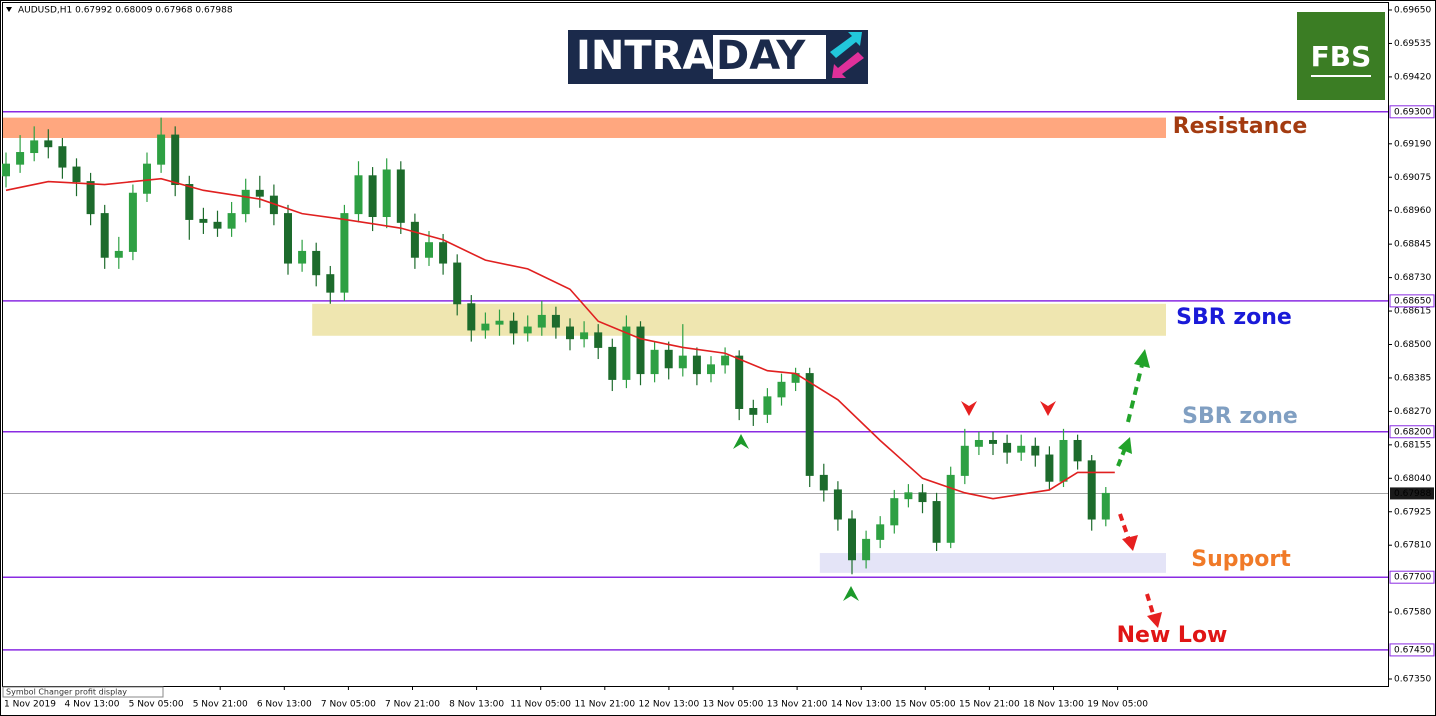 The height and width of the screenshot is (716, 1436). What do you see at coordinates (540, 705) in the screenshot?
I see `x-tick-label: 11 Nov 05:00` at bounding box center [540, 705].